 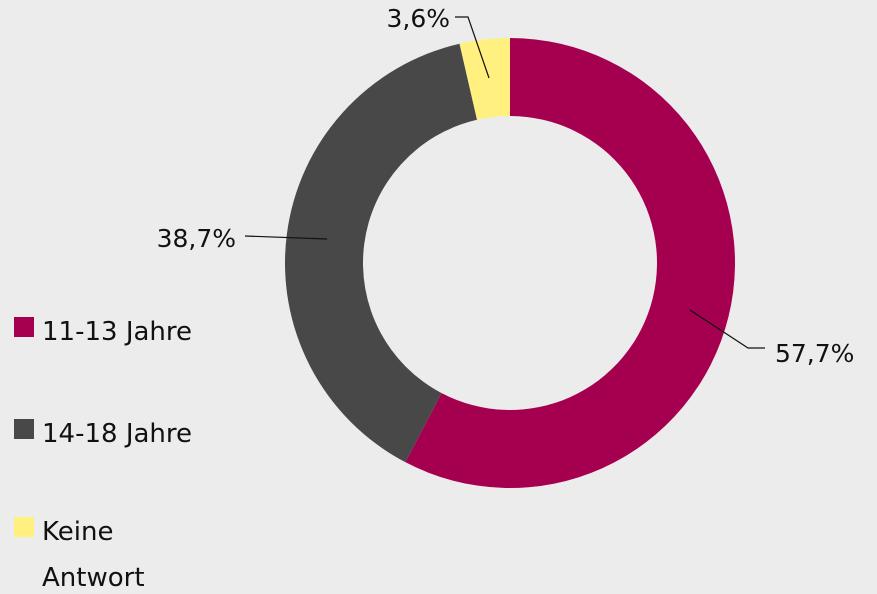 I want to click on legend-item: Keine Antwort, so click(x=118, y=551).